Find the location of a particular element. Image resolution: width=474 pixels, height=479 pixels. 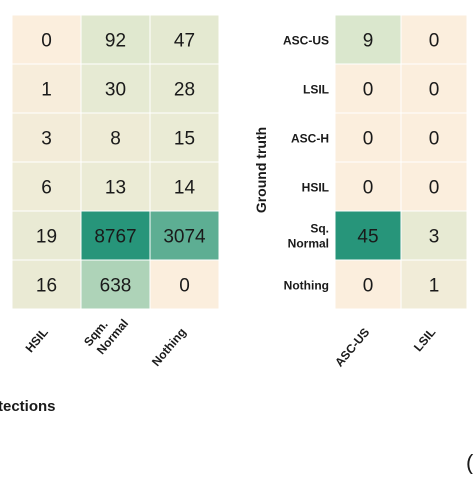

x-tick-label: Nothing is located at coordinates (169, 347).